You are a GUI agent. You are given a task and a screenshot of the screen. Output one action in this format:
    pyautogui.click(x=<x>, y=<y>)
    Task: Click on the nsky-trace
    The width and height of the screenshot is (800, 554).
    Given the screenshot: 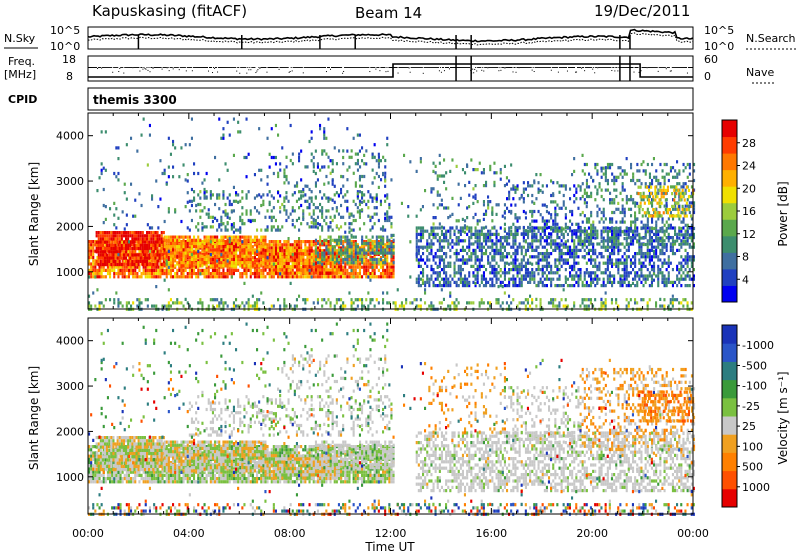 What is the action you would take?
    pyautogui.click(x=390, y=35)
    